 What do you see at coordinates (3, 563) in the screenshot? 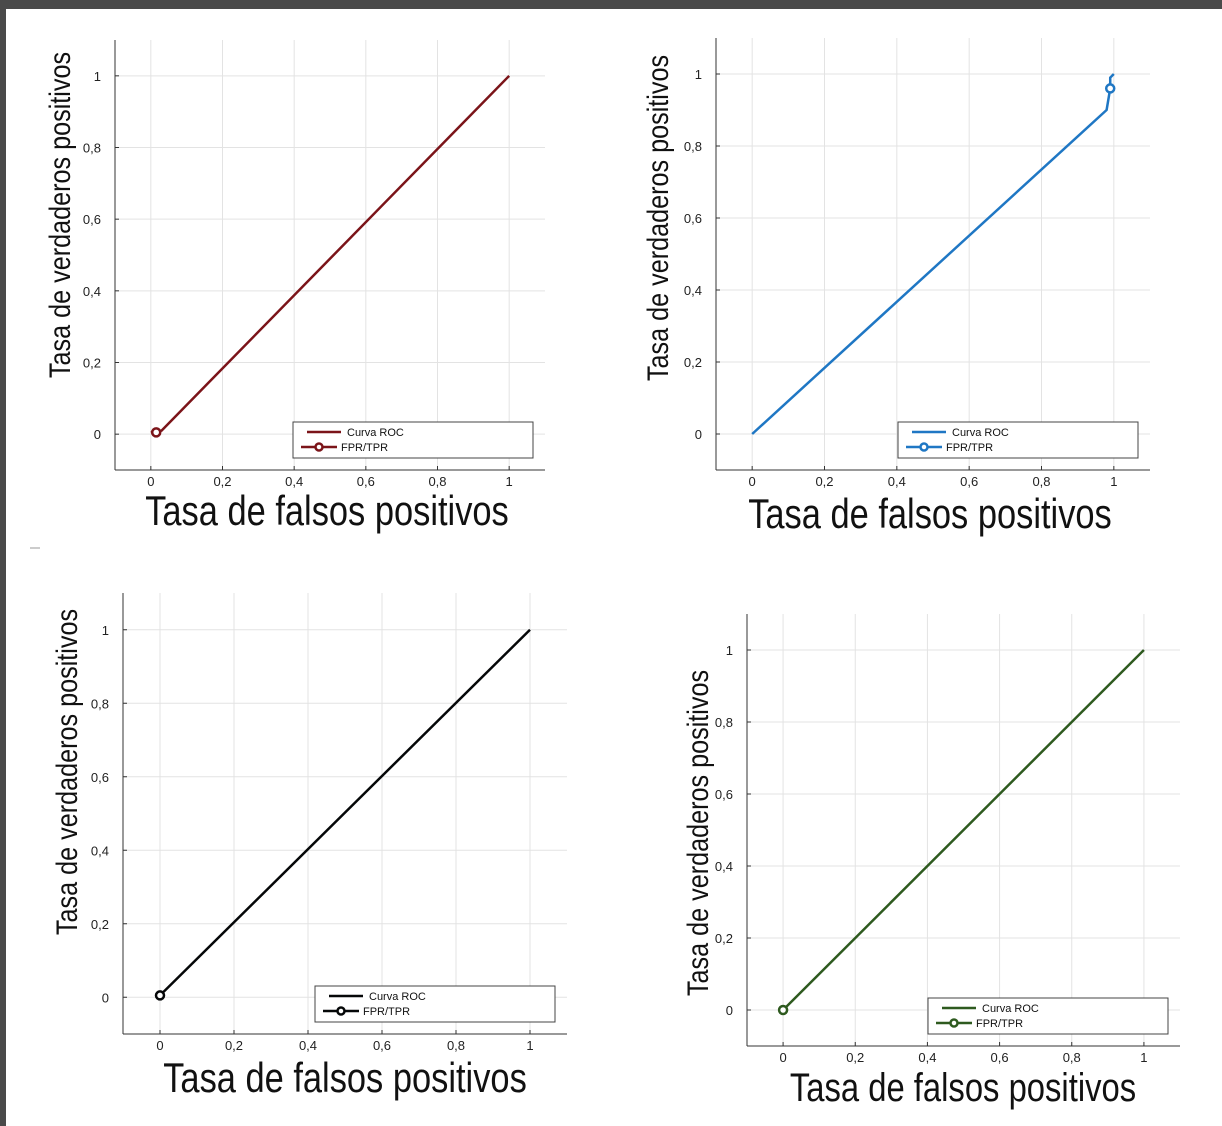
I see `window-left-border` at bounding box center [3, 563].